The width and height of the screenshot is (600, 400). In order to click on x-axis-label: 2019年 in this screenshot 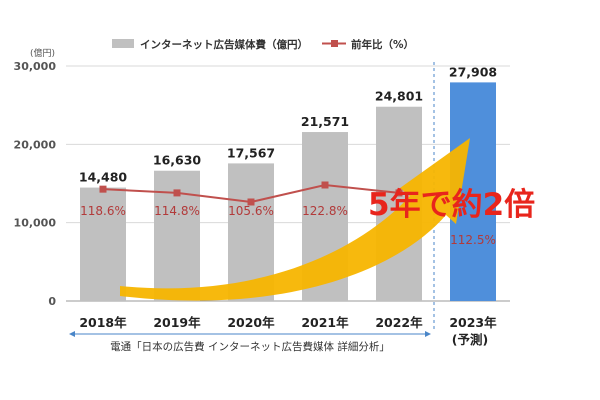, I will do `click(177, 322)`.